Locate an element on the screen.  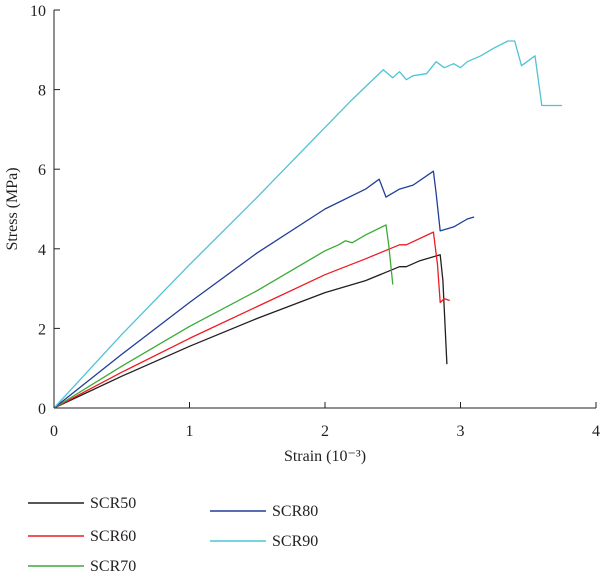
y-tick-label: 4 is located at coordinates (42, 250).